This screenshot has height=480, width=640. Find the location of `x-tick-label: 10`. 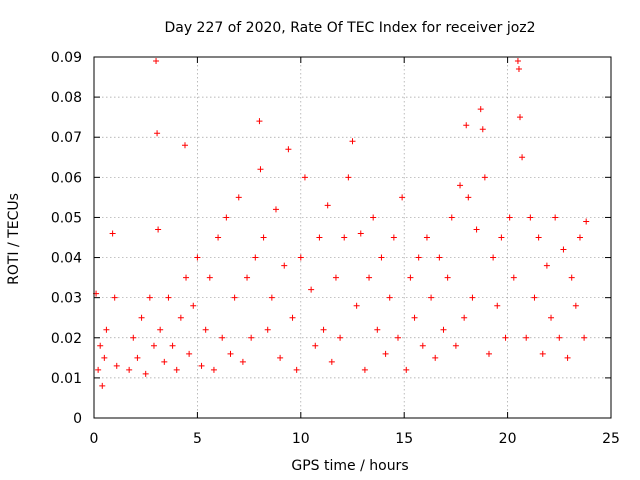

x-tick-label: 10 is located at coordinates (301, 439).